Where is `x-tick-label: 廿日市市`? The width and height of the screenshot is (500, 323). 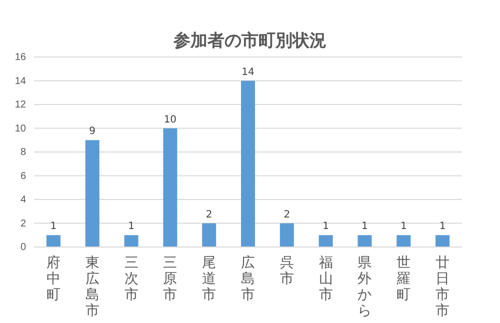 x-tick-label: 廿日市市 is located at coordinates (443, 286).